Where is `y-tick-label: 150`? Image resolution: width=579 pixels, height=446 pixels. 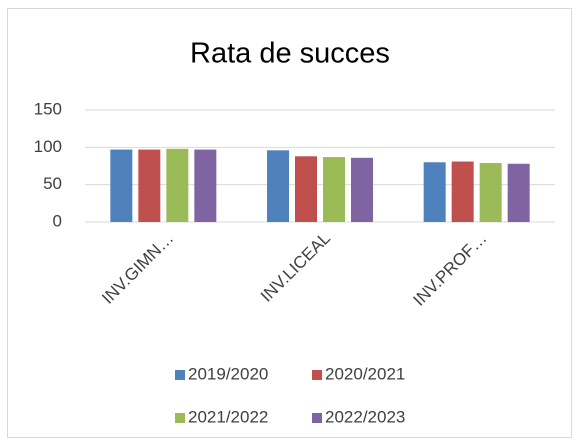
y-tick-label: 150 is located at coordinates (48, 108).